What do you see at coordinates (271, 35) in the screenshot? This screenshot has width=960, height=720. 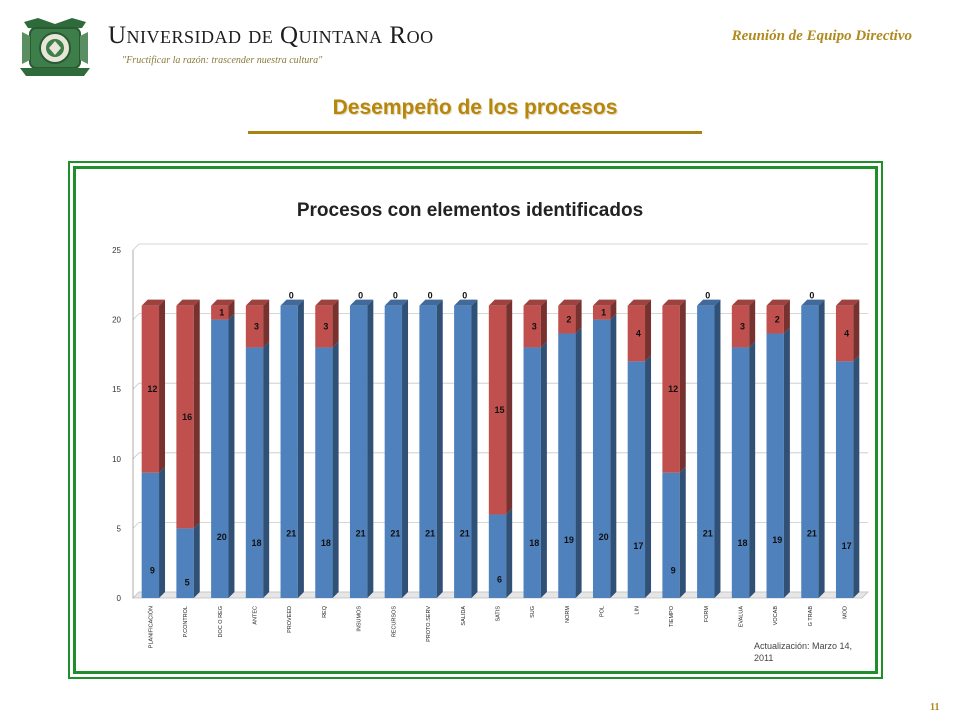 I see `university-name: Universidad de Quintana Roo` at bounding box center [271, 35].